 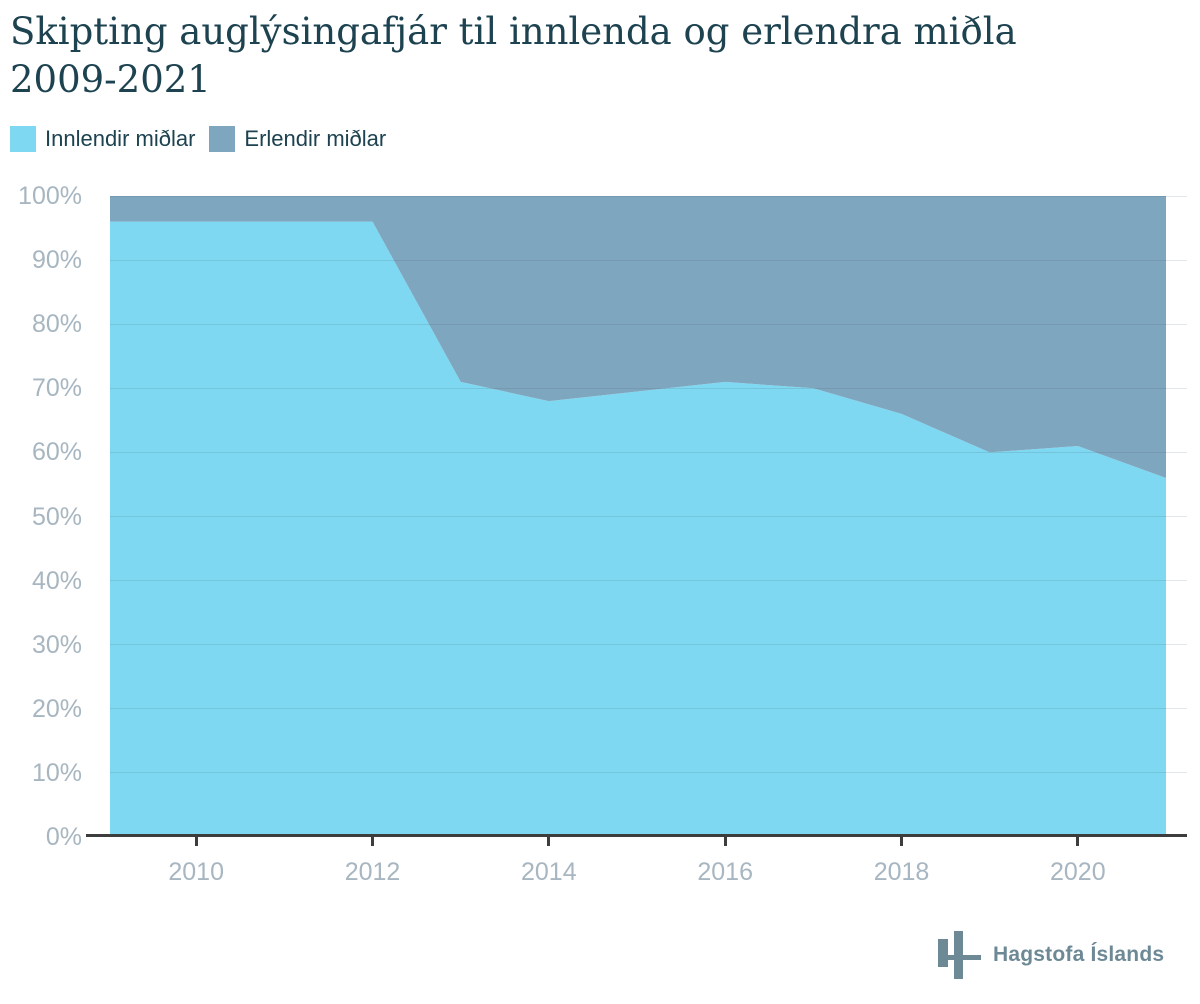 What do you see at coordinates (222, 139) in the screenshot?
I see `legend-swatch-erlendir-icon` at bounding box center [222, 139].